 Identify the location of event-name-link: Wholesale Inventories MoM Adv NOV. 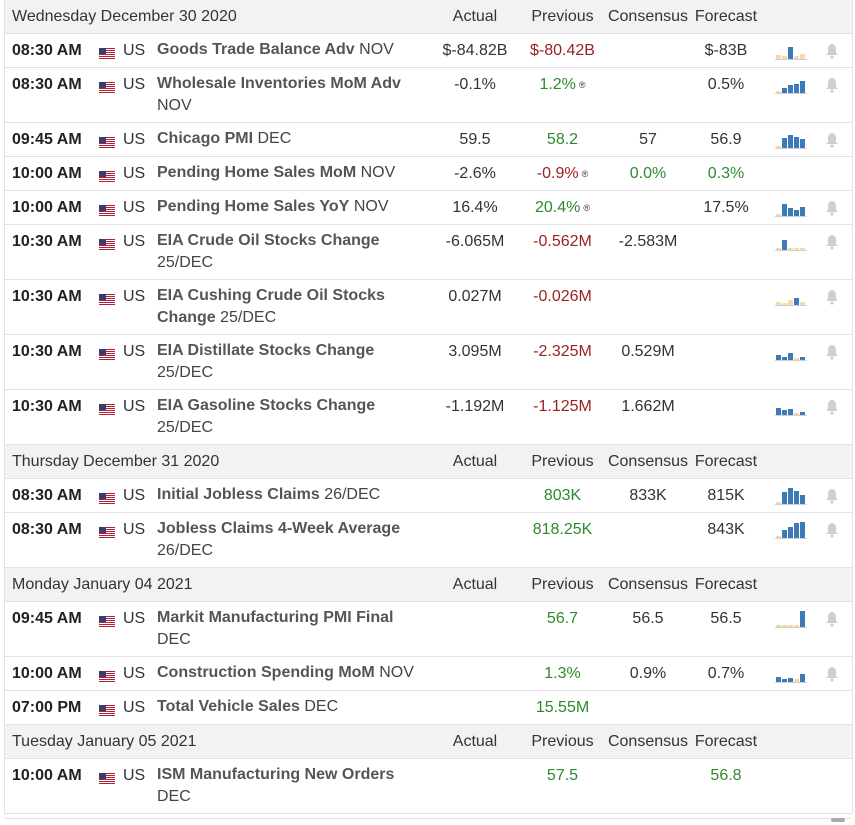
(292, 95).